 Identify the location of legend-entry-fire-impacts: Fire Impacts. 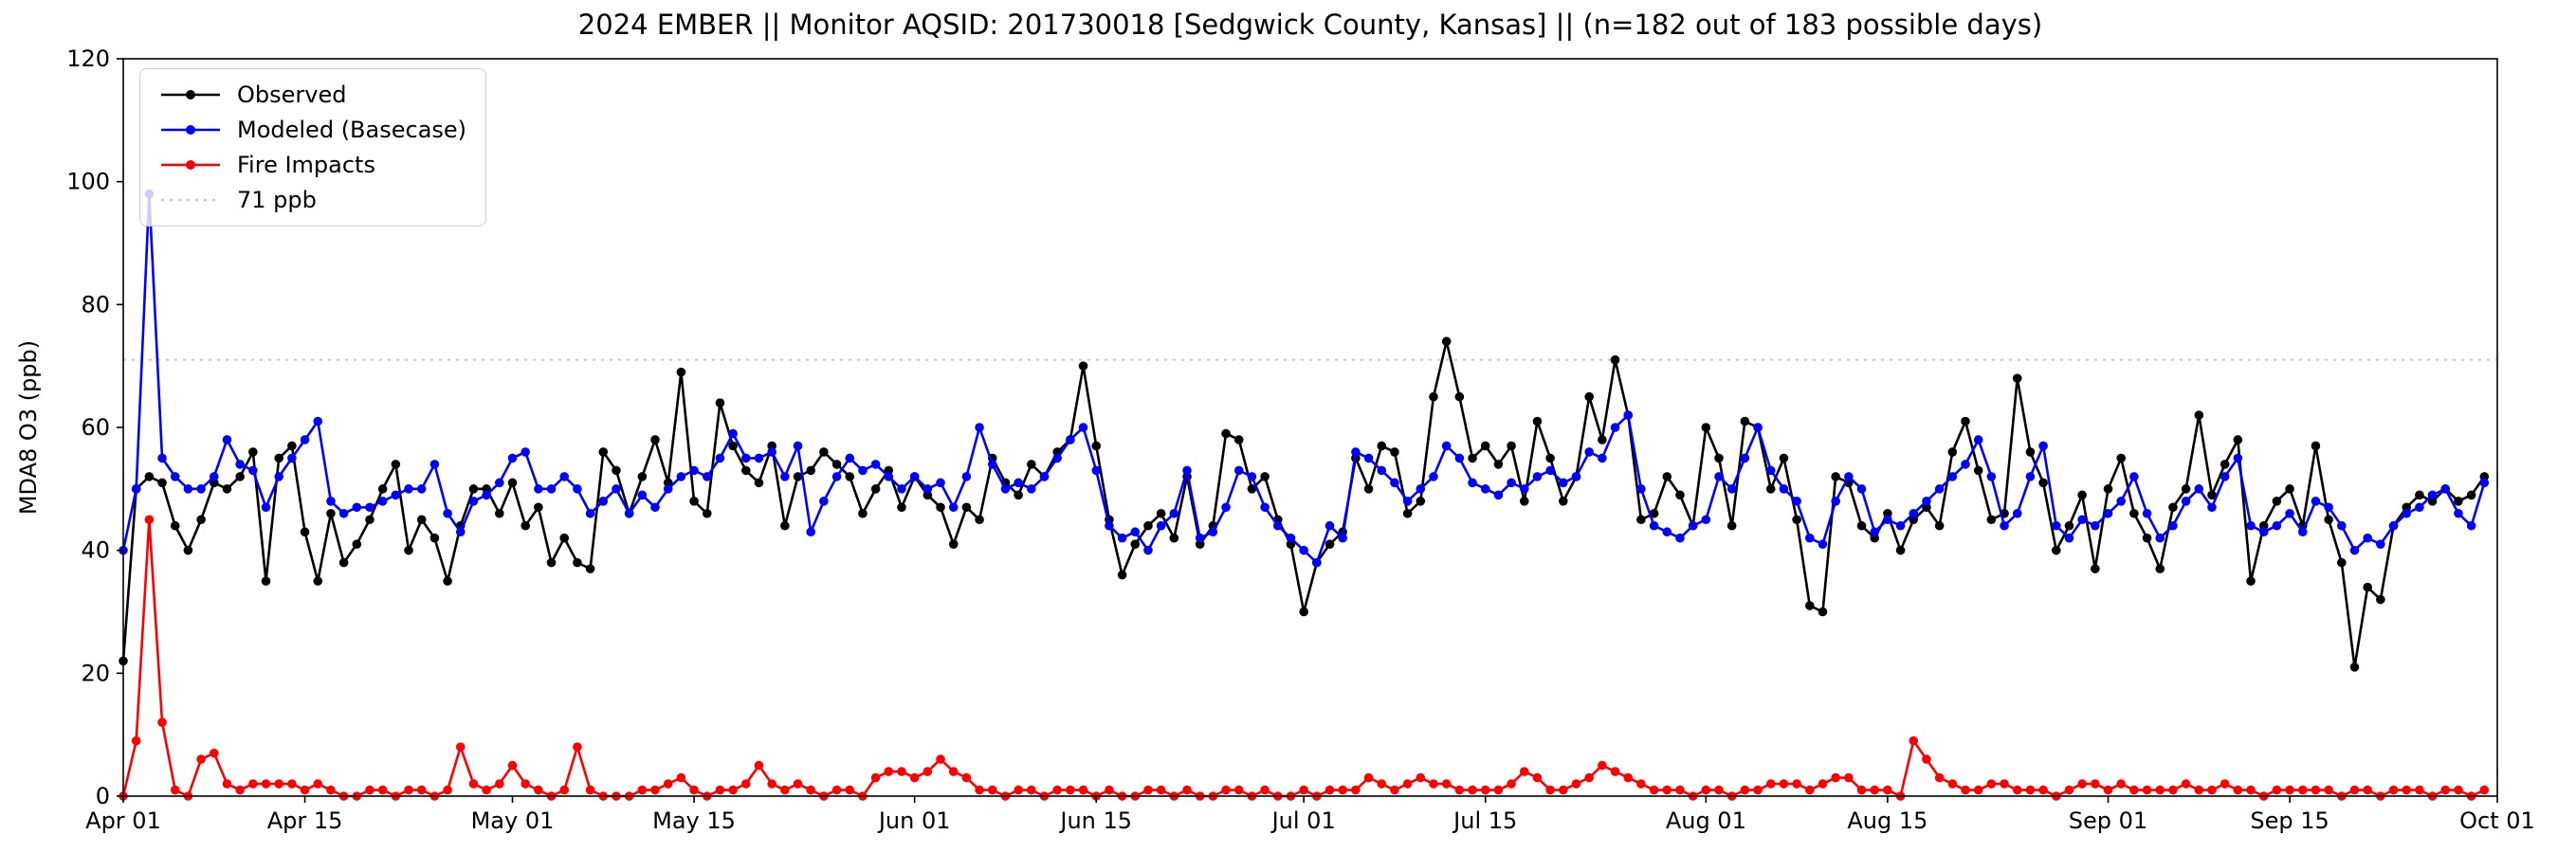
(312, 165).